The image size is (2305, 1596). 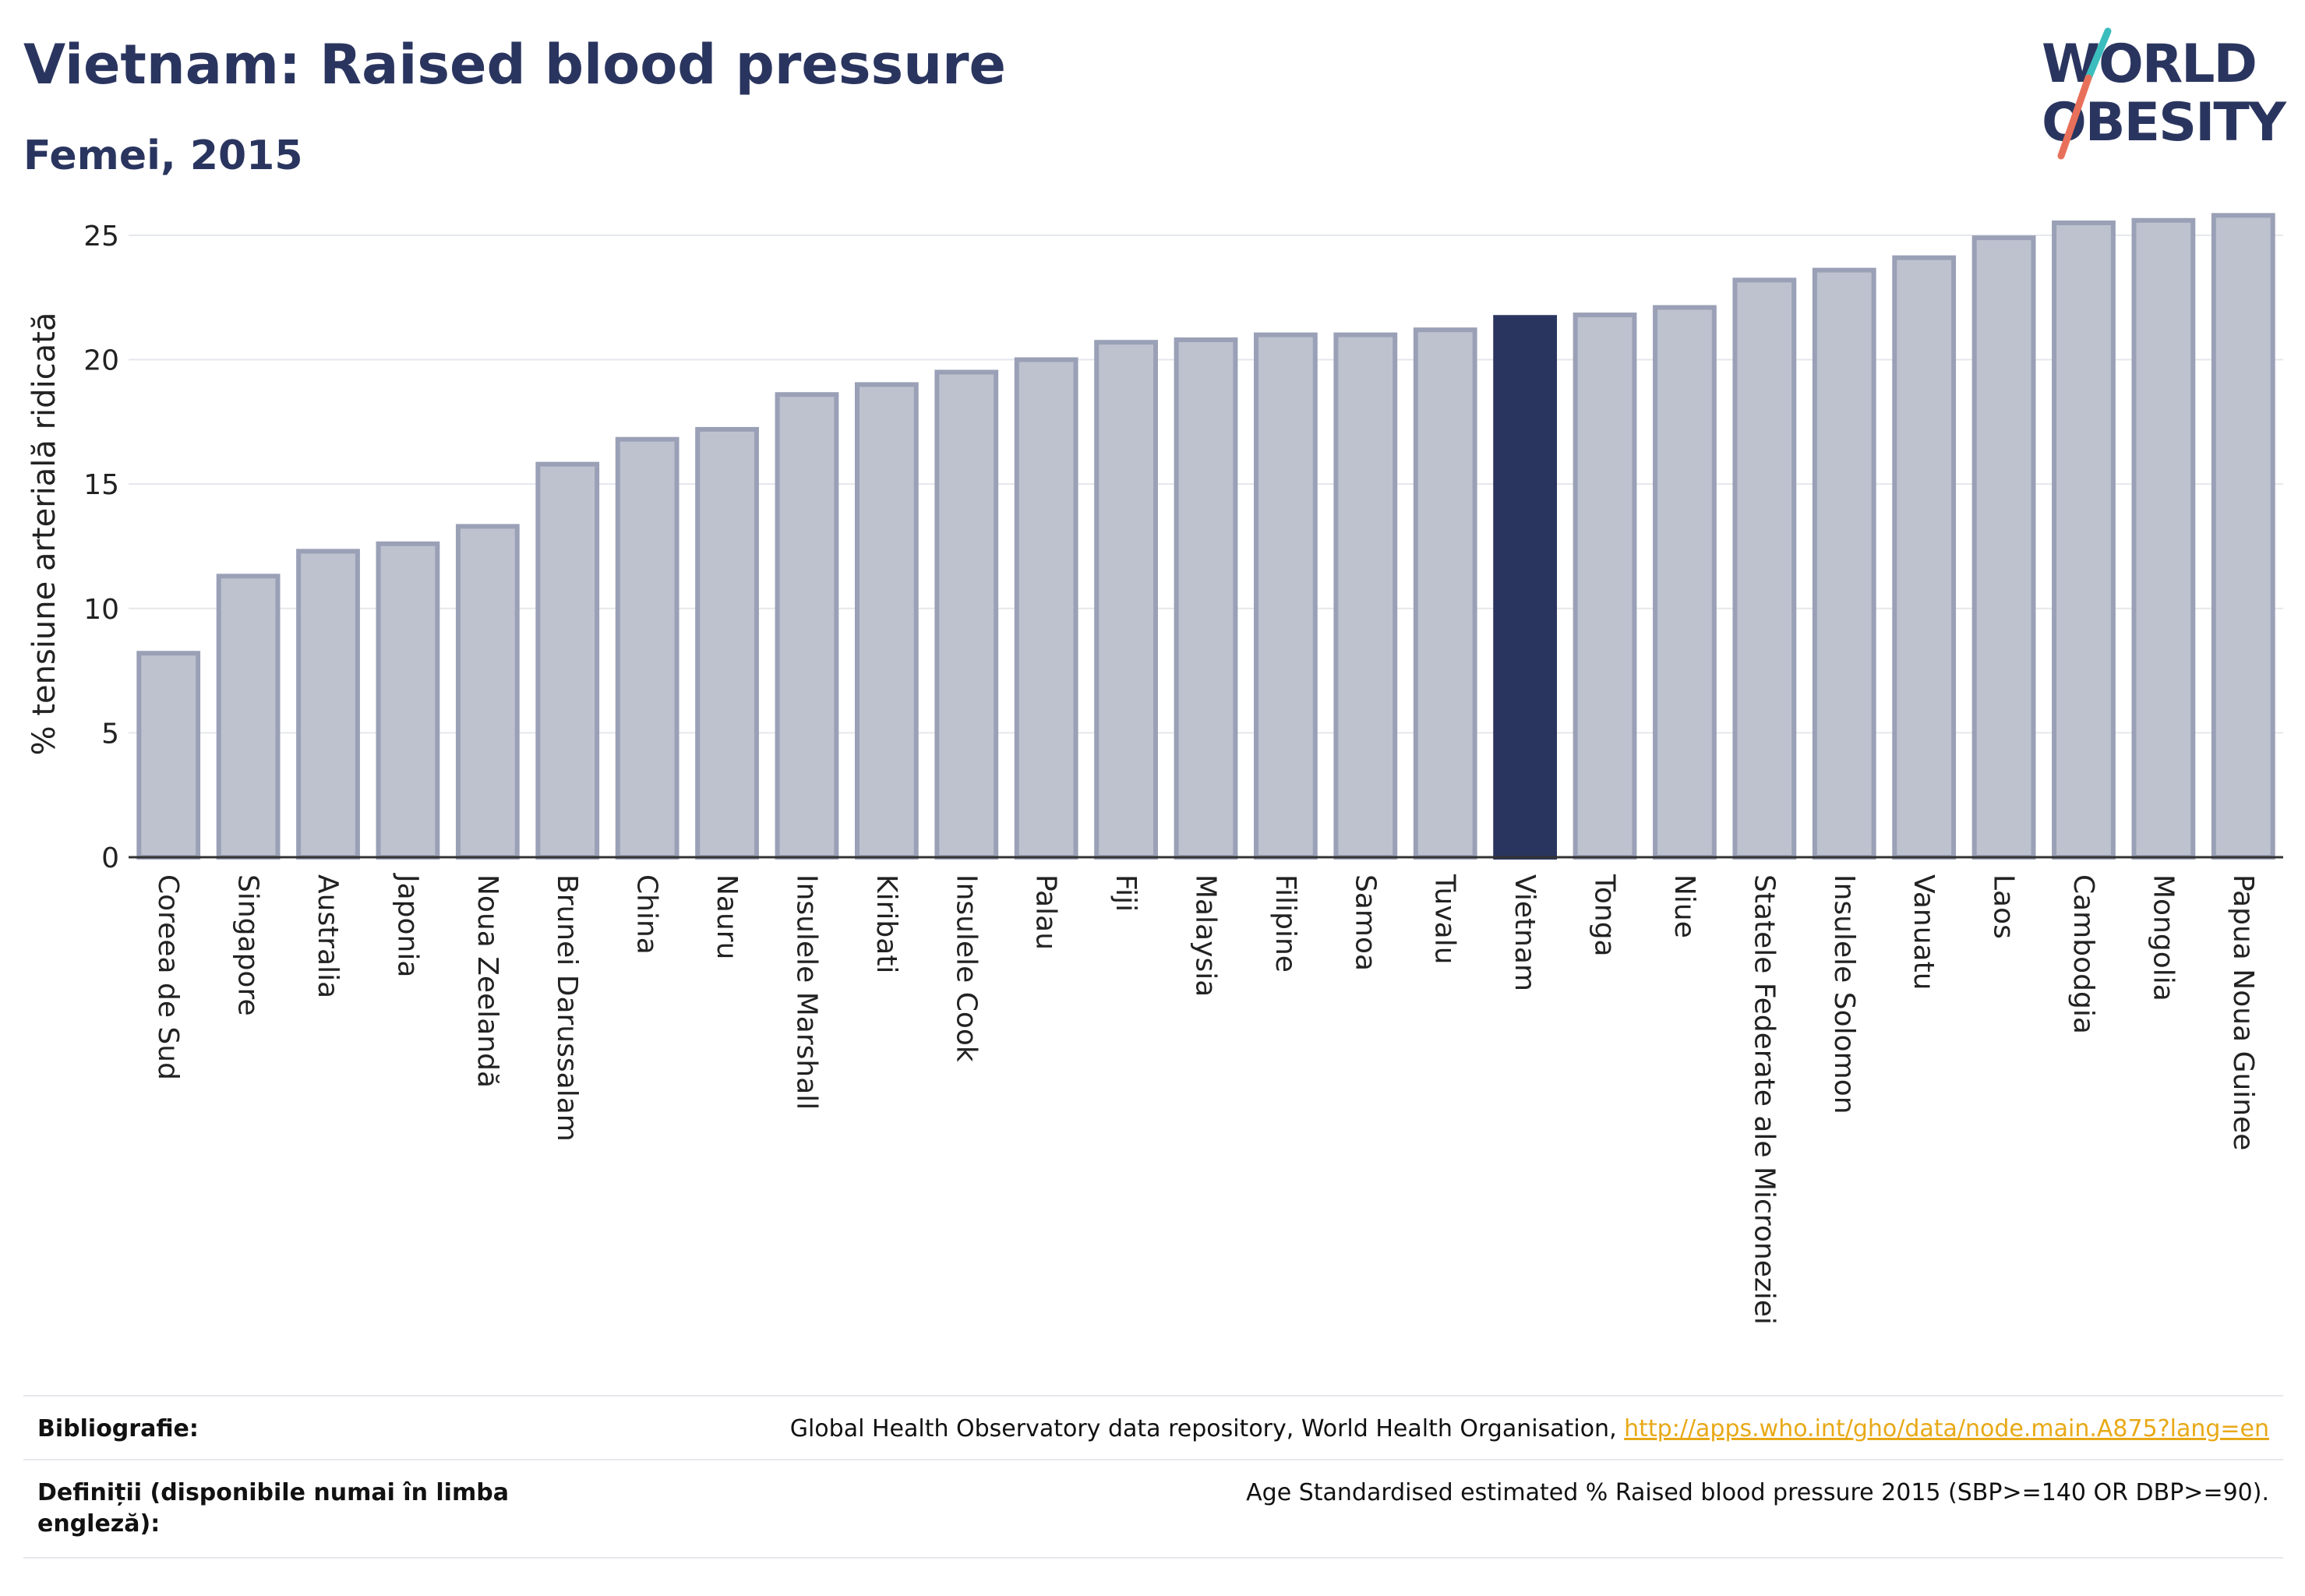 I want to click on x-category-label: Insulele Marshall, so click(x=806, y=992).